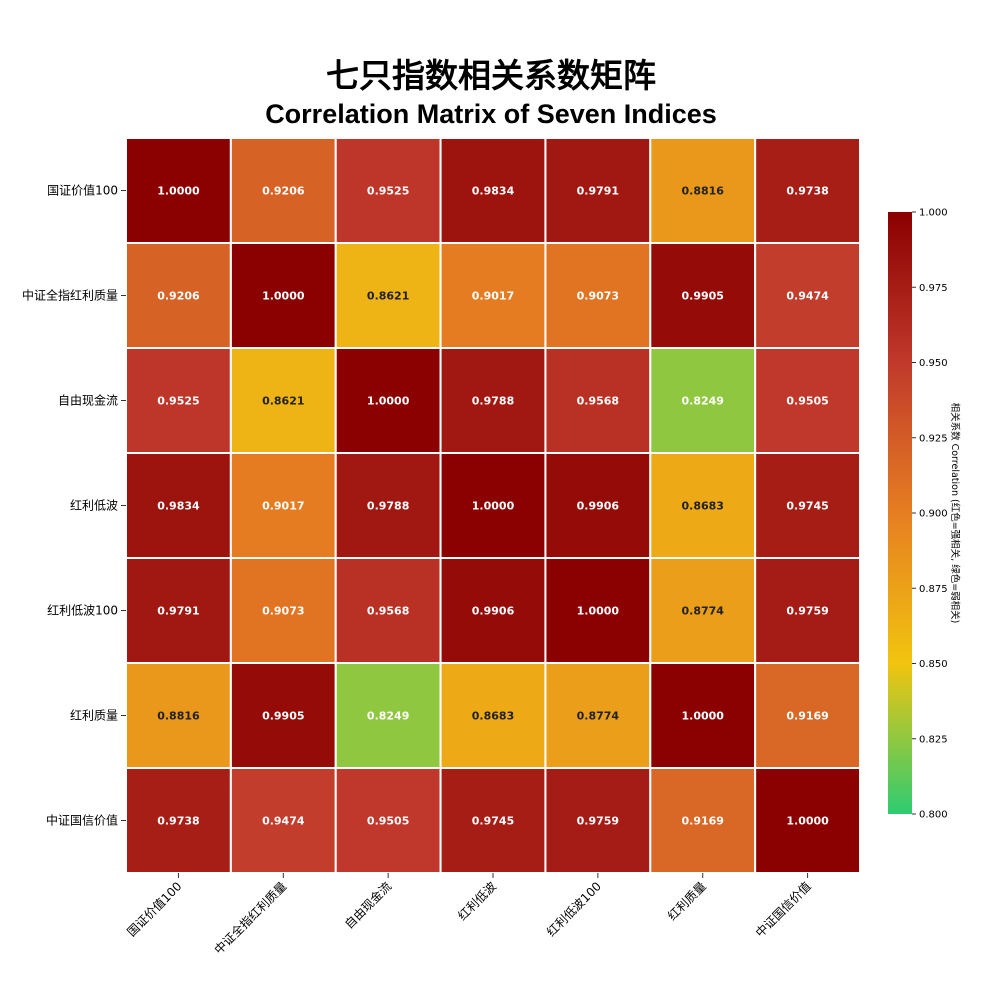 This screenshot has height=981, width=982. Describe the element at coordinates (933, 589) in the screenshot. I see `colorbar-tick-label: 0.875` at that location.